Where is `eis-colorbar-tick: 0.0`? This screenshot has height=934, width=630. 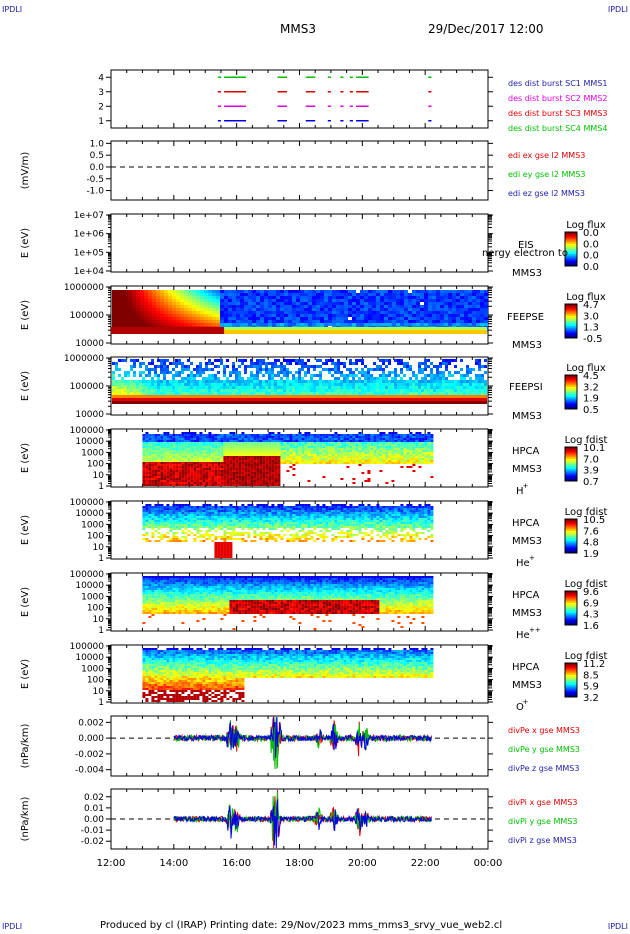
eis-colorbar-tick: 0.0 is located at coordinates (591, 244).